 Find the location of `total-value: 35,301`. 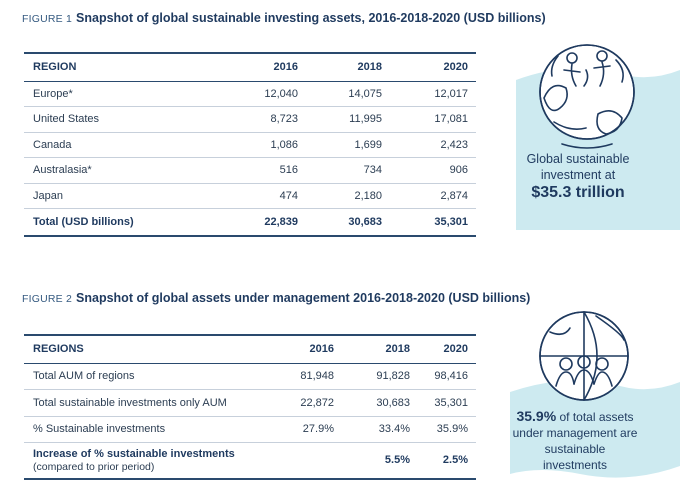

total-value: 35,301 is located at coordinates (451, 221).